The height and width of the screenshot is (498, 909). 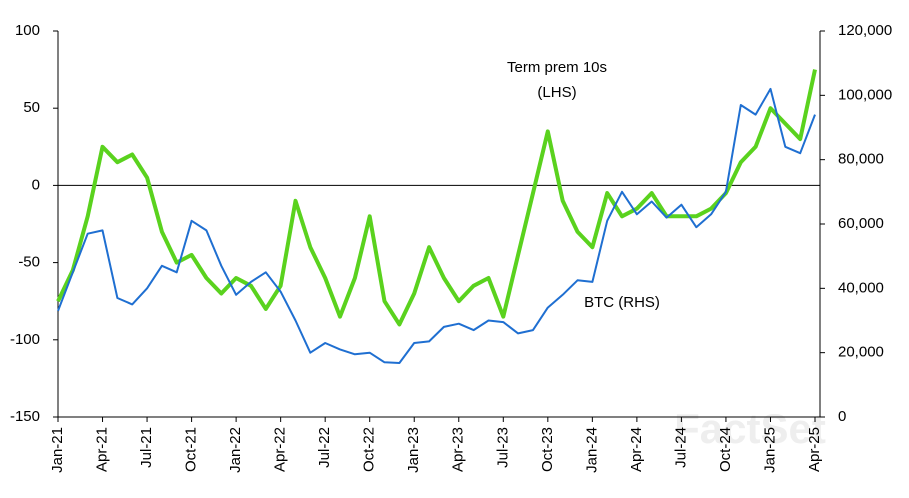 I want to click on y2-tick-label: 80,000, so click(x=861, y=159).